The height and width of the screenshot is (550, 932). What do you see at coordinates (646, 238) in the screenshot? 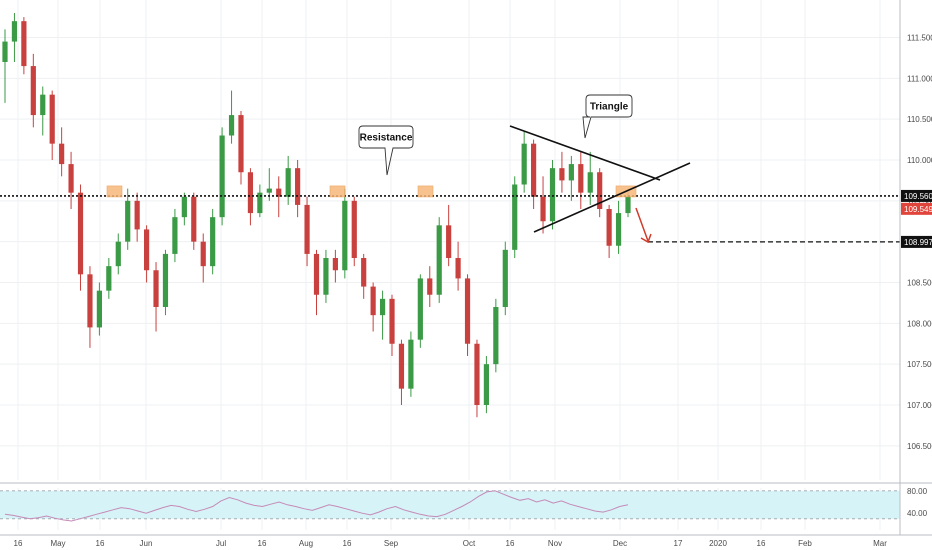
I see `breakdown-arrowhead` at bounding box center [646, 238].